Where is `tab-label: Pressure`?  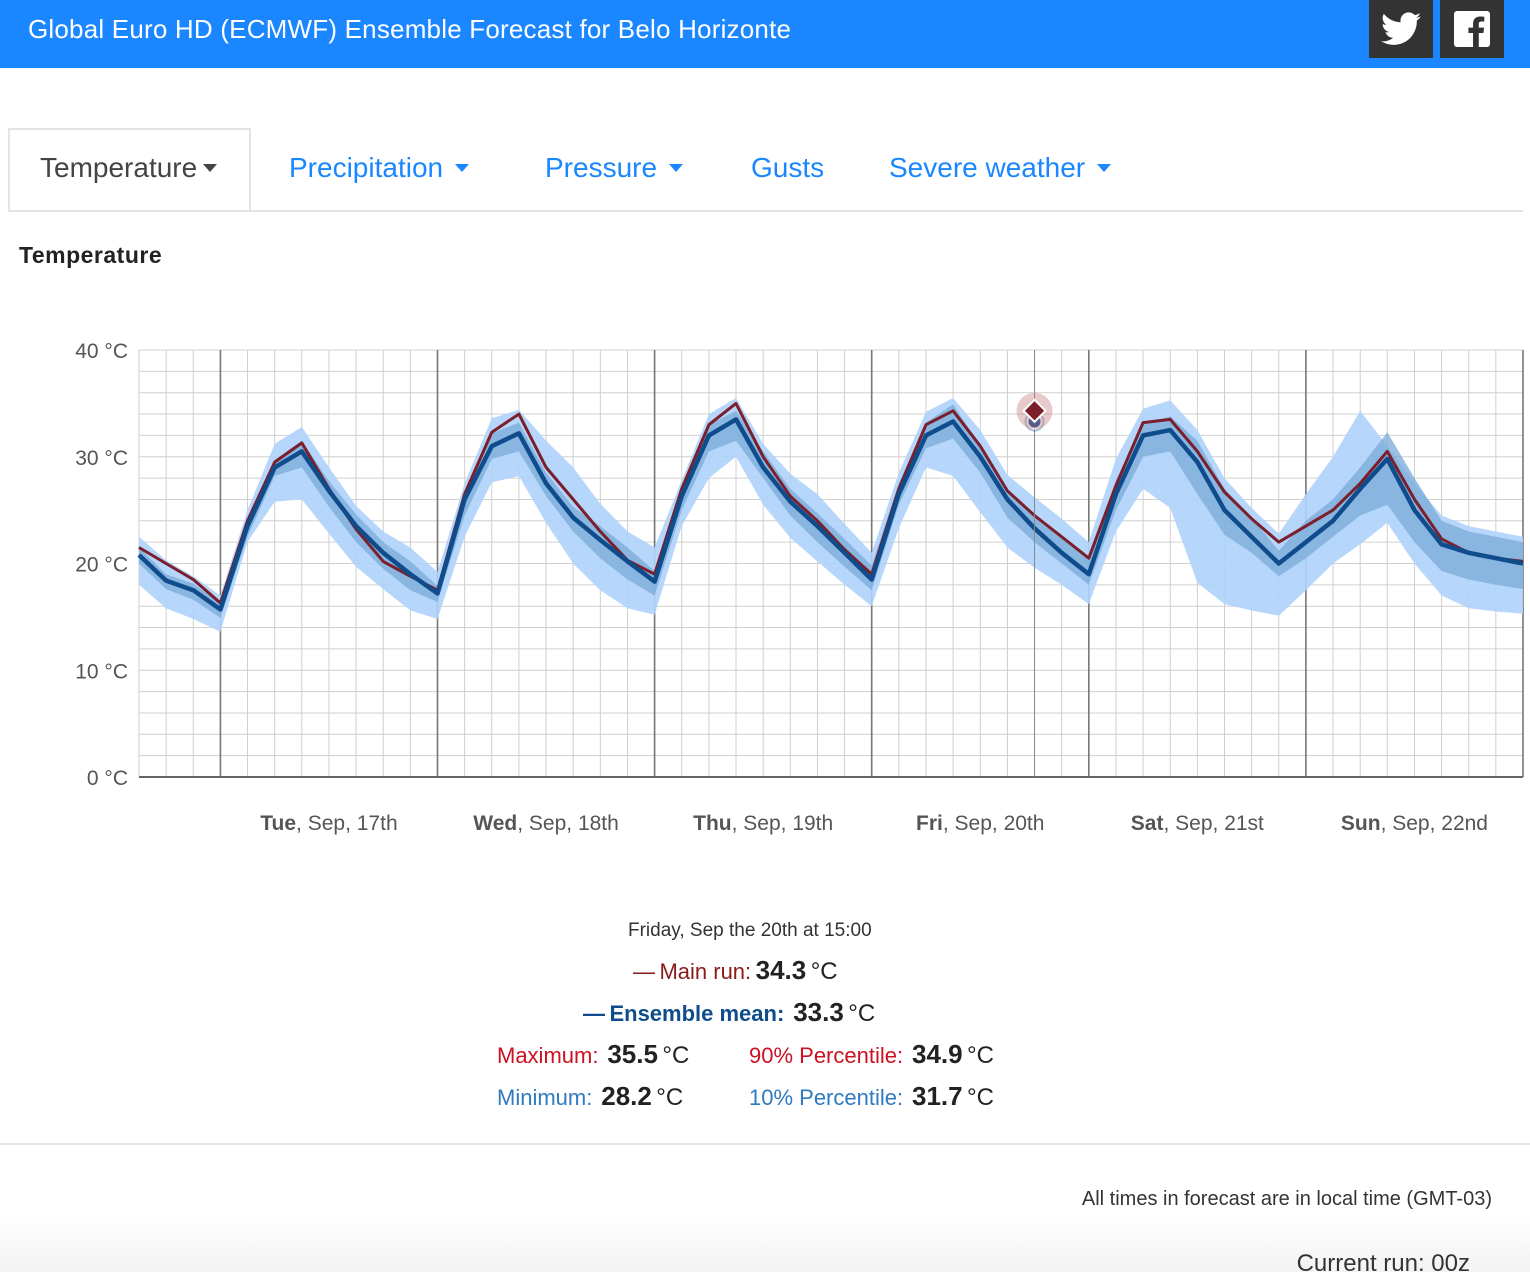 tab-label: Pressure is located at coordinates (601, 167).